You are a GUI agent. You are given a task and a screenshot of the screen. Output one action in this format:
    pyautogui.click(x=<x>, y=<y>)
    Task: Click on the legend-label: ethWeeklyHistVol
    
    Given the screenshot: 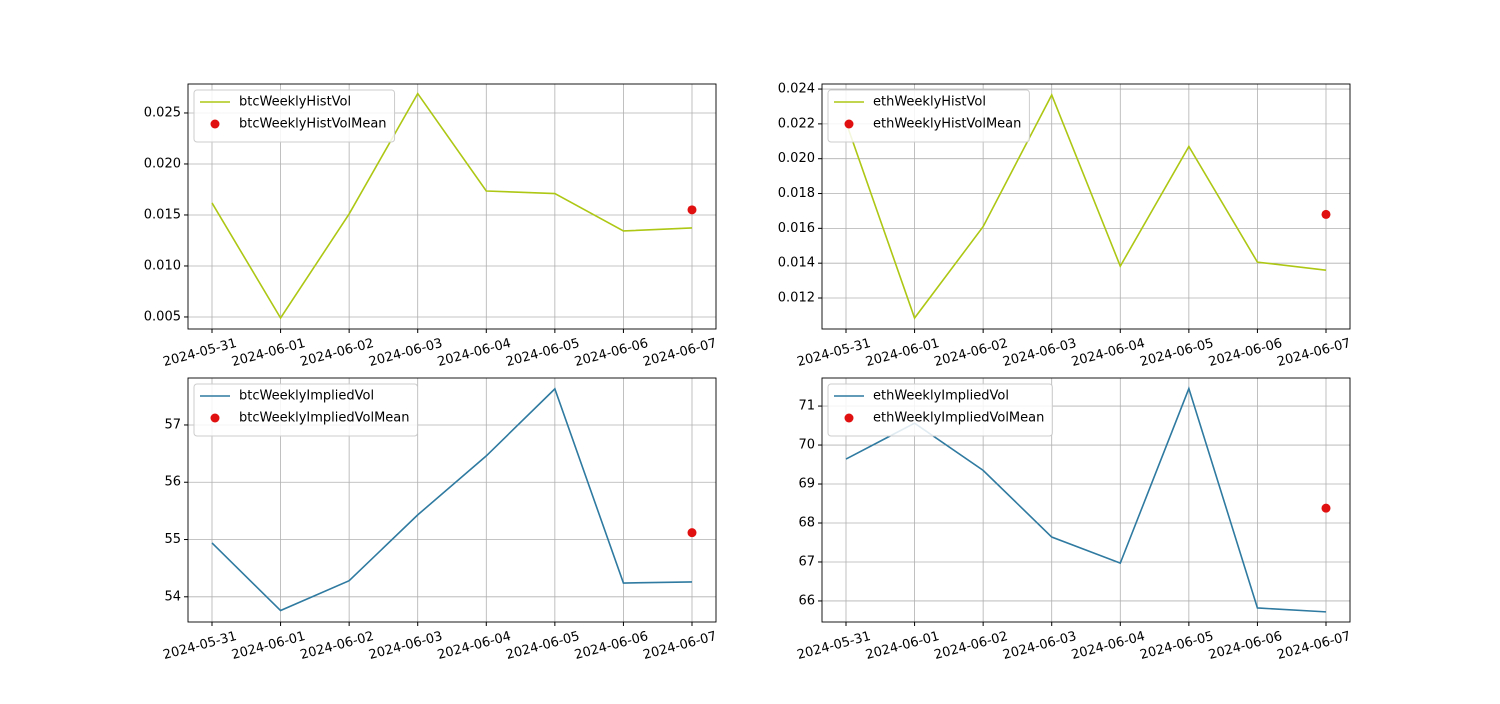 What is the action you would take?
    pyautogui.click(x=929, y=102)
    